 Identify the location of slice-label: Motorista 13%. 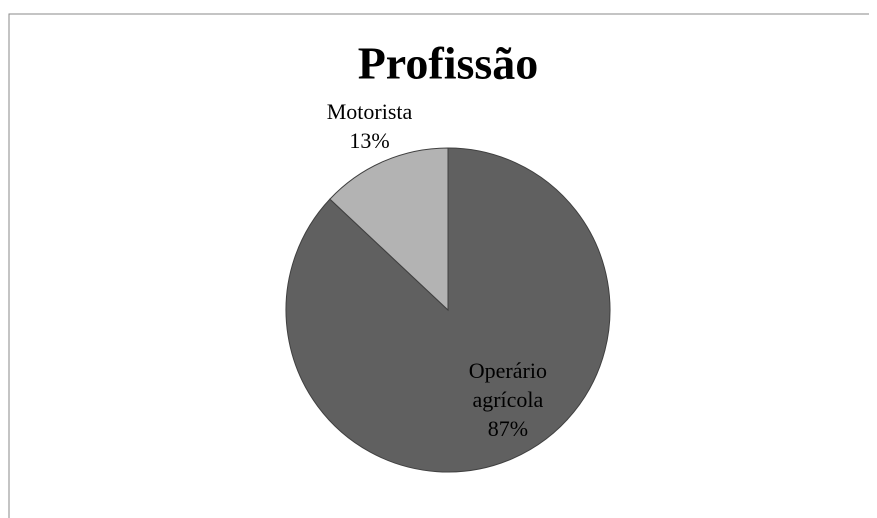
(370, 126).